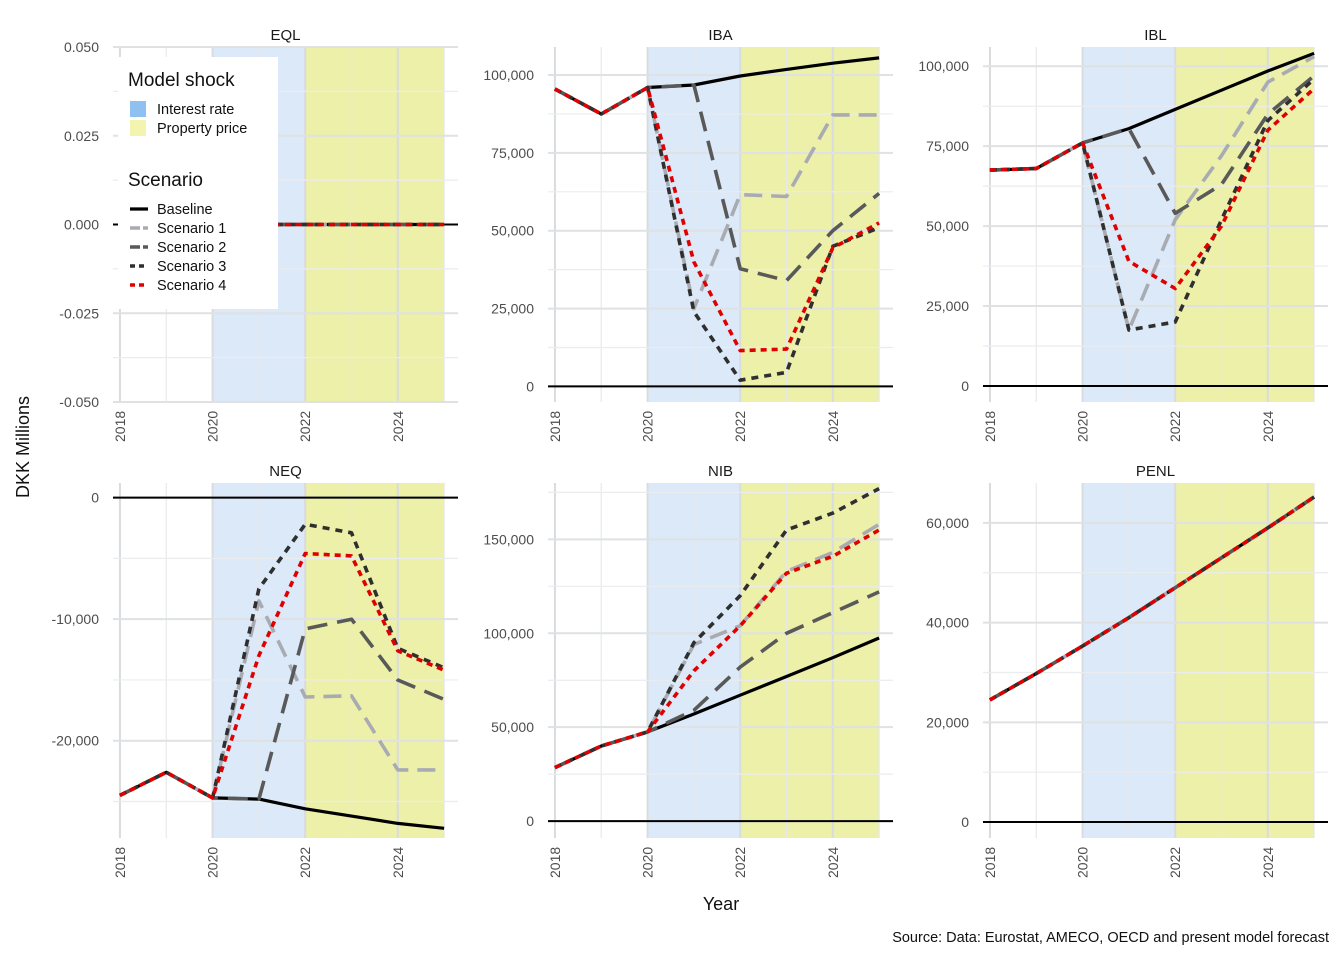  What do you see at coordinates (285, 35) in the screenshot?
I see `panel-title: EQL` at bounding box center [285, 35].